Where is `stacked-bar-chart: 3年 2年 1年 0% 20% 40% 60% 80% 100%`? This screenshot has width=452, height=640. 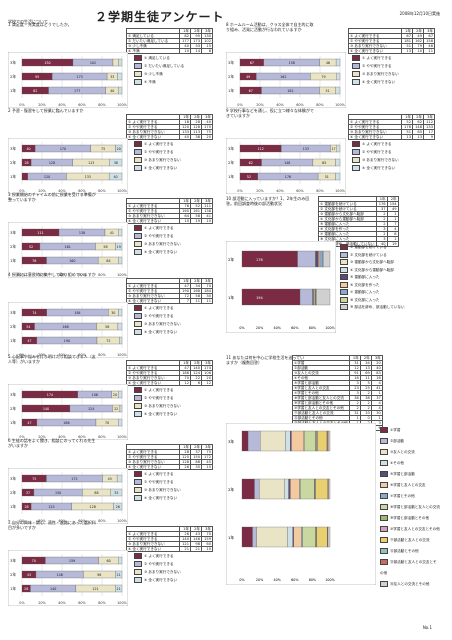
stacked-bar-chart: 3年 2年 1年 0% 20% 40% 60% 80% 100% is located at coordinates (301, 504).